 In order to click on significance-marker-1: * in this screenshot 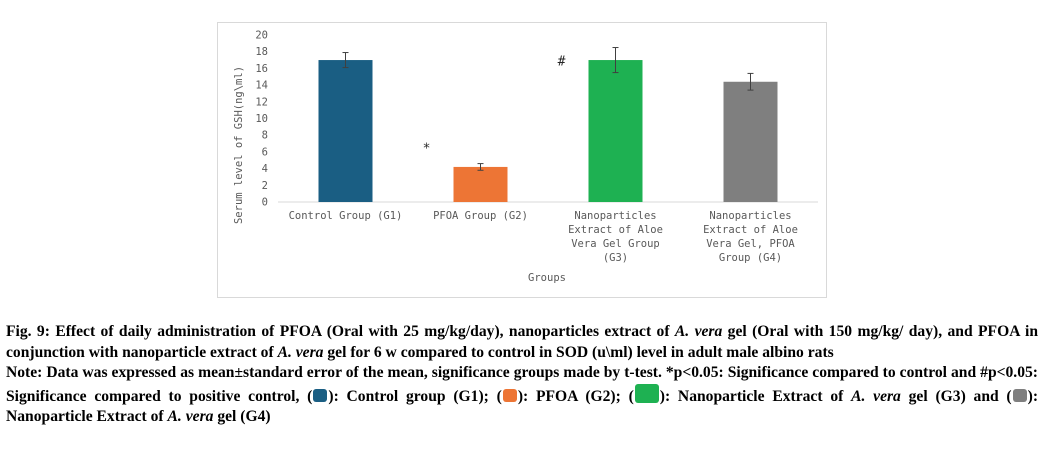, I will do `click(427, 149)`.